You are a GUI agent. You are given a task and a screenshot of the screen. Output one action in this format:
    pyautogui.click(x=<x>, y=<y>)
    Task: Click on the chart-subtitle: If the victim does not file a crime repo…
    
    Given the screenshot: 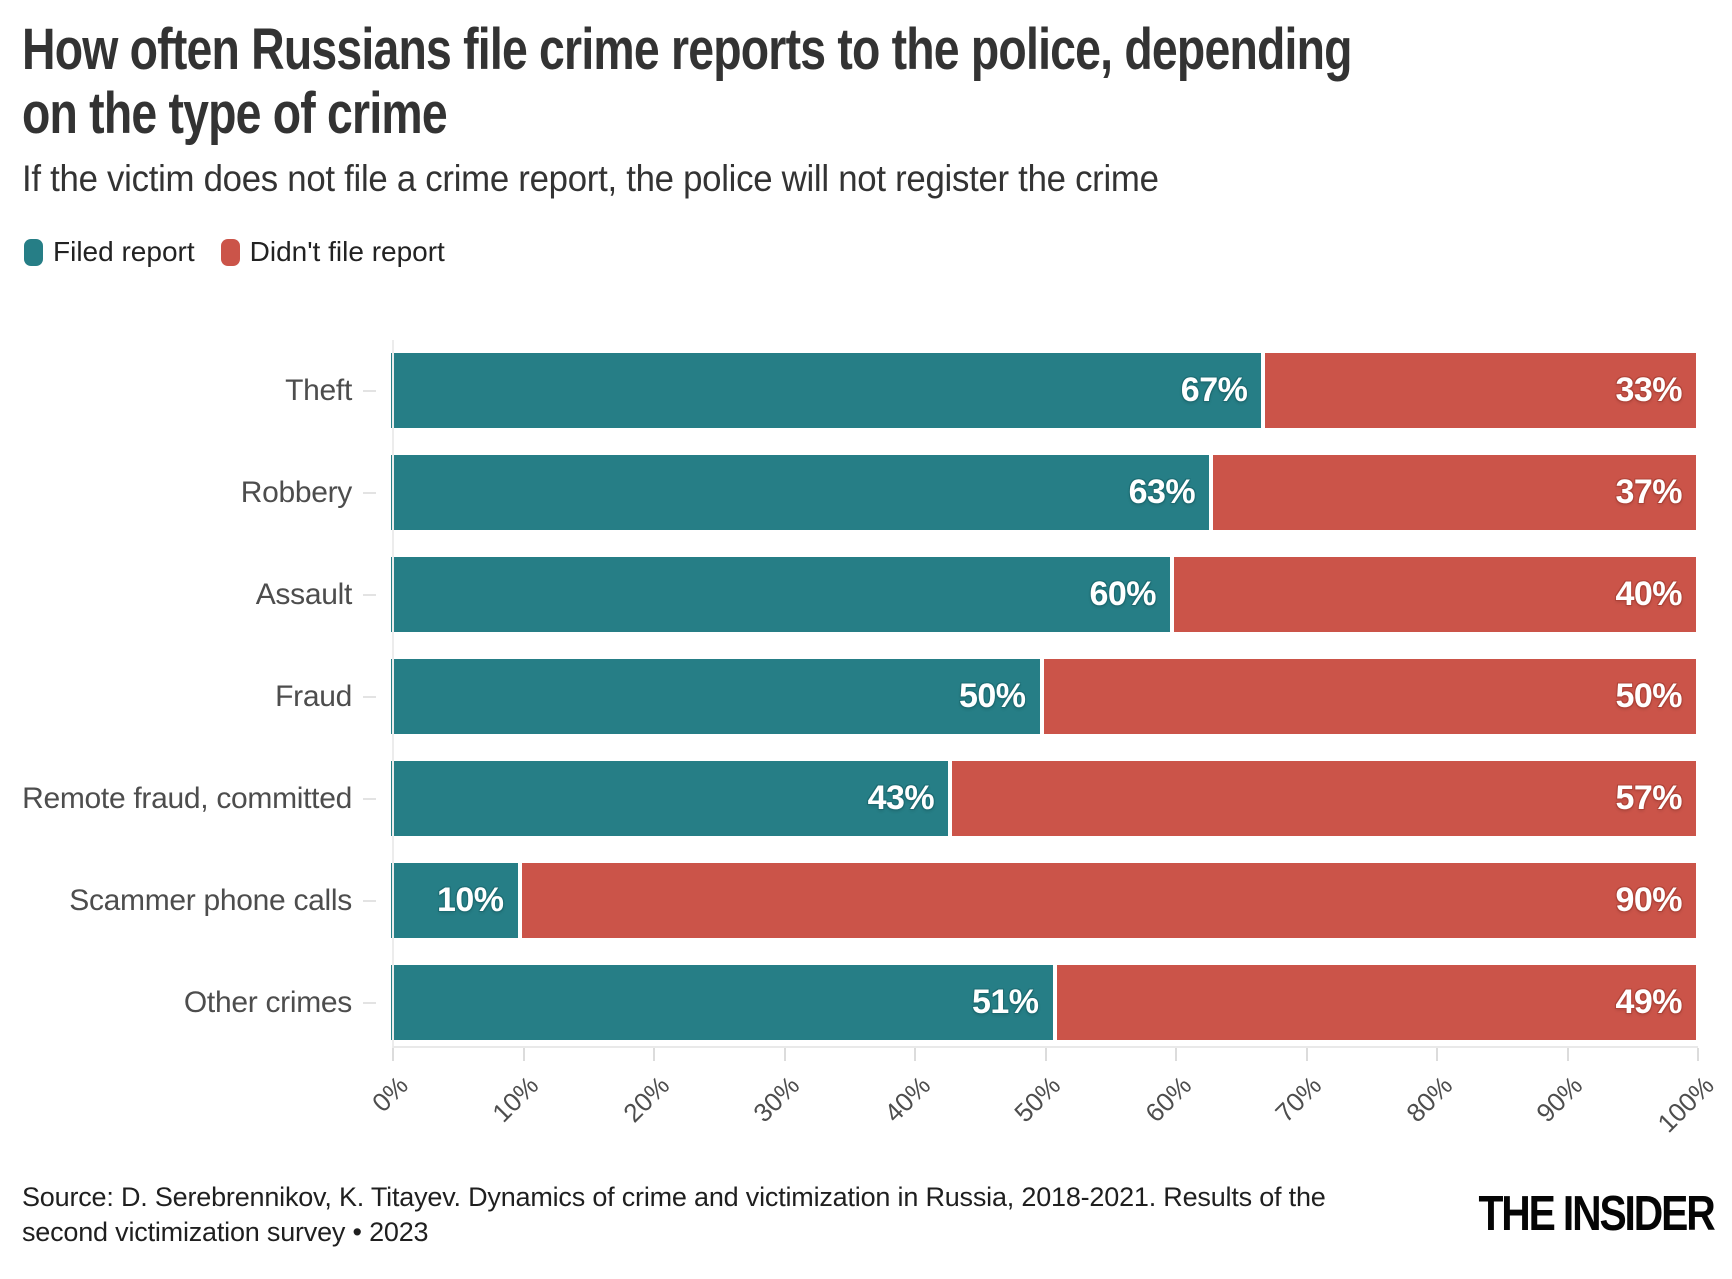 What is the action you would take?
    pyautogui.click(x=590, y=178)
    